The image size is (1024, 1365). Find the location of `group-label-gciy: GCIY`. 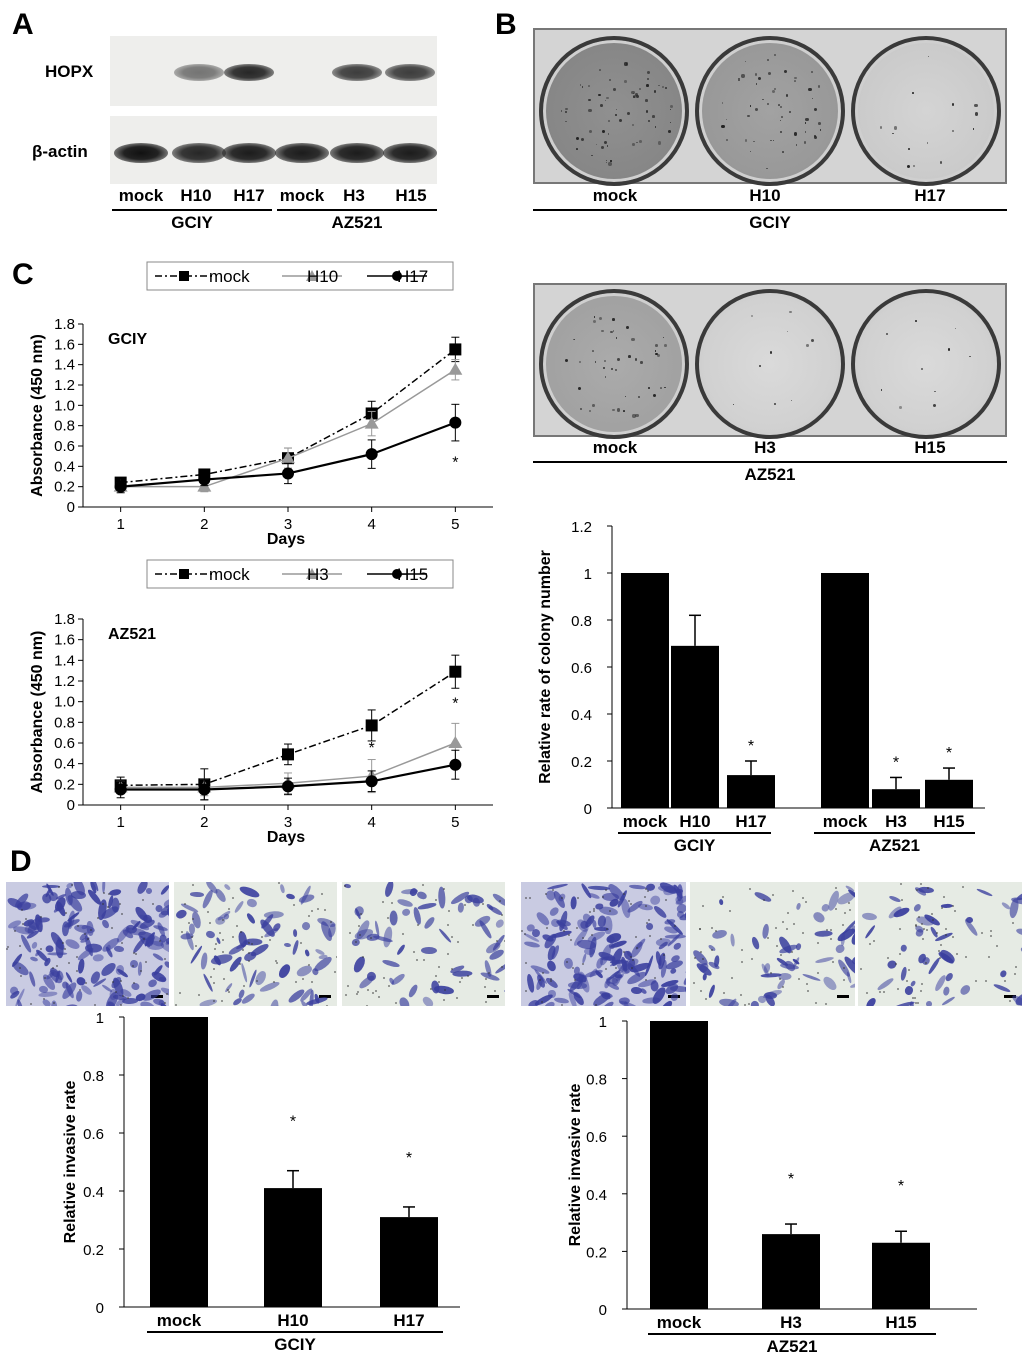

group-label-gciy: GCIY is located at coordinates (192, 222).